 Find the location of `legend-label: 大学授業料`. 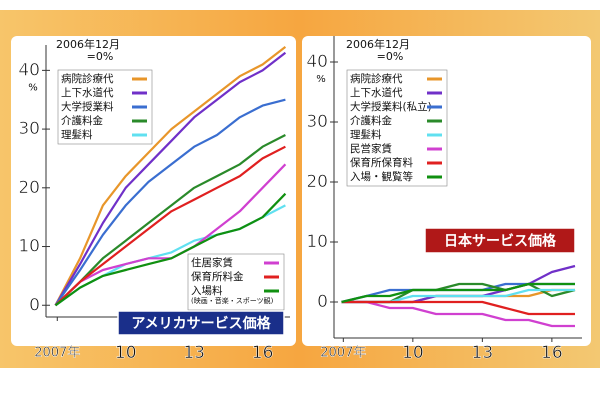

legend-label: 大学授業料 is located at coordinates (87, 106).